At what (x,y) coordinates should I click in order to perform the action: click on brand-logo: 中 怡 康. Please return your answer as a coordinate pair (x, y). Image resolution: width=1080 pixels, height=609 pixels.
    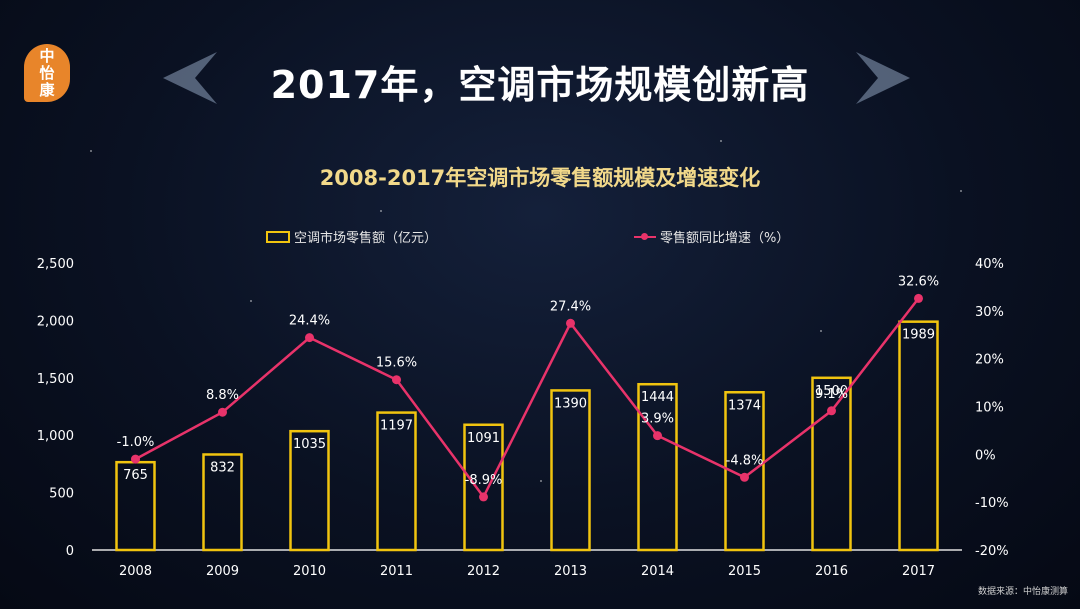
    Looking at the image, I should click on (47, 73).